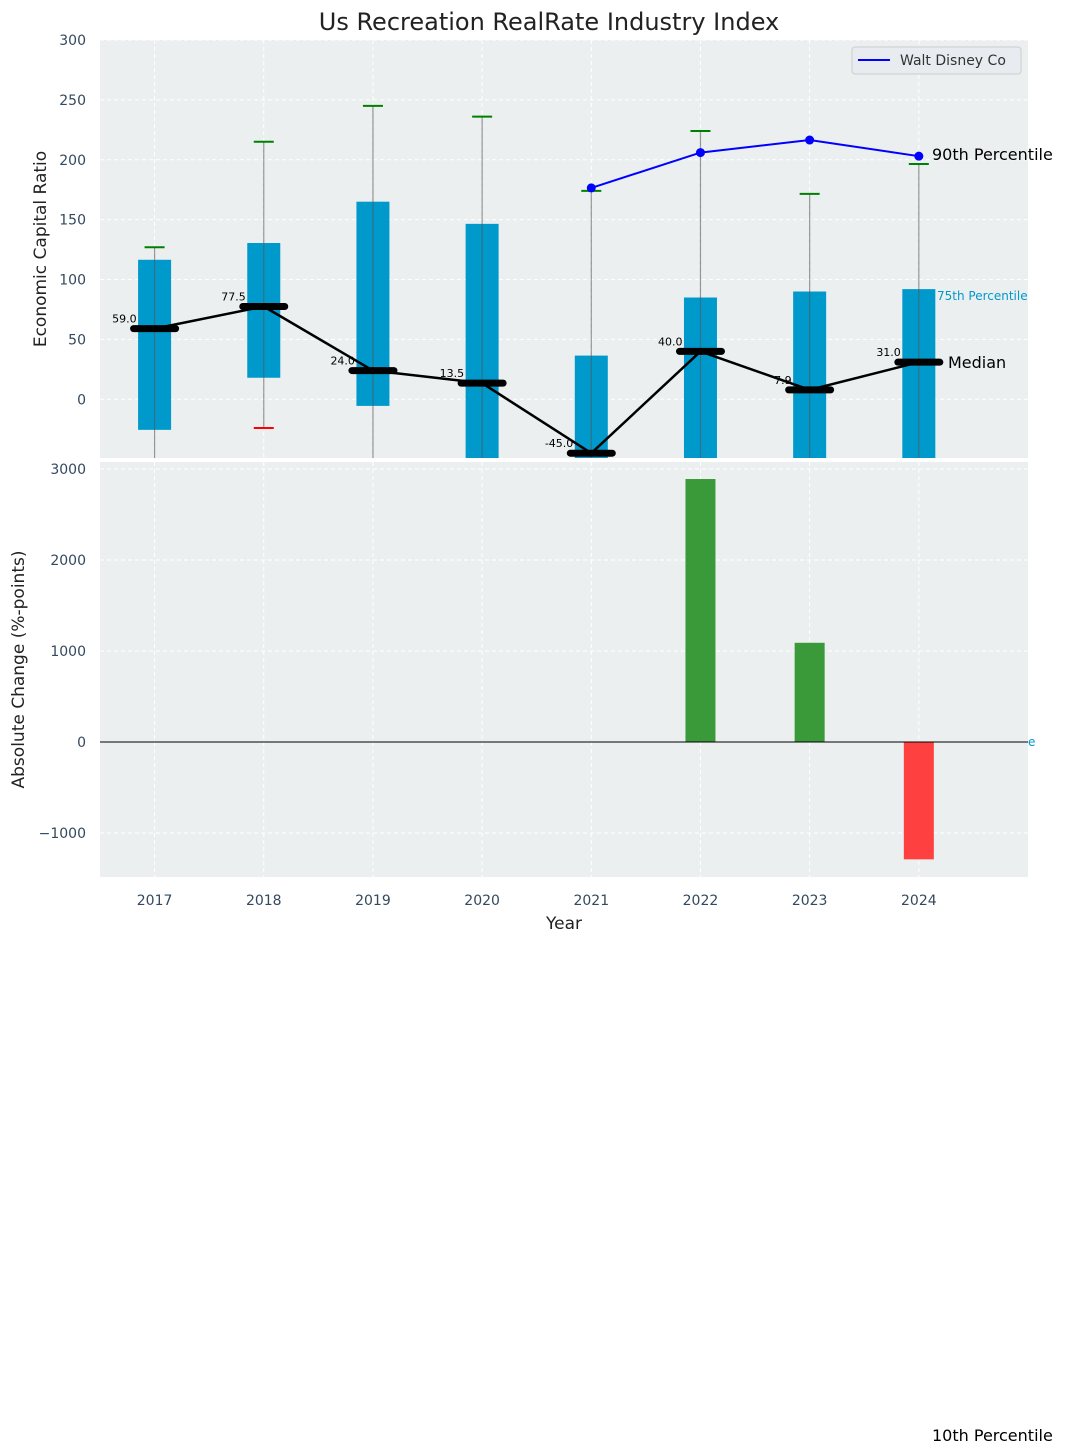 The height and width of the screenshot is (1454, 1067). I want to click on p75-annotation: 75th Percentile, so click(982, 296).